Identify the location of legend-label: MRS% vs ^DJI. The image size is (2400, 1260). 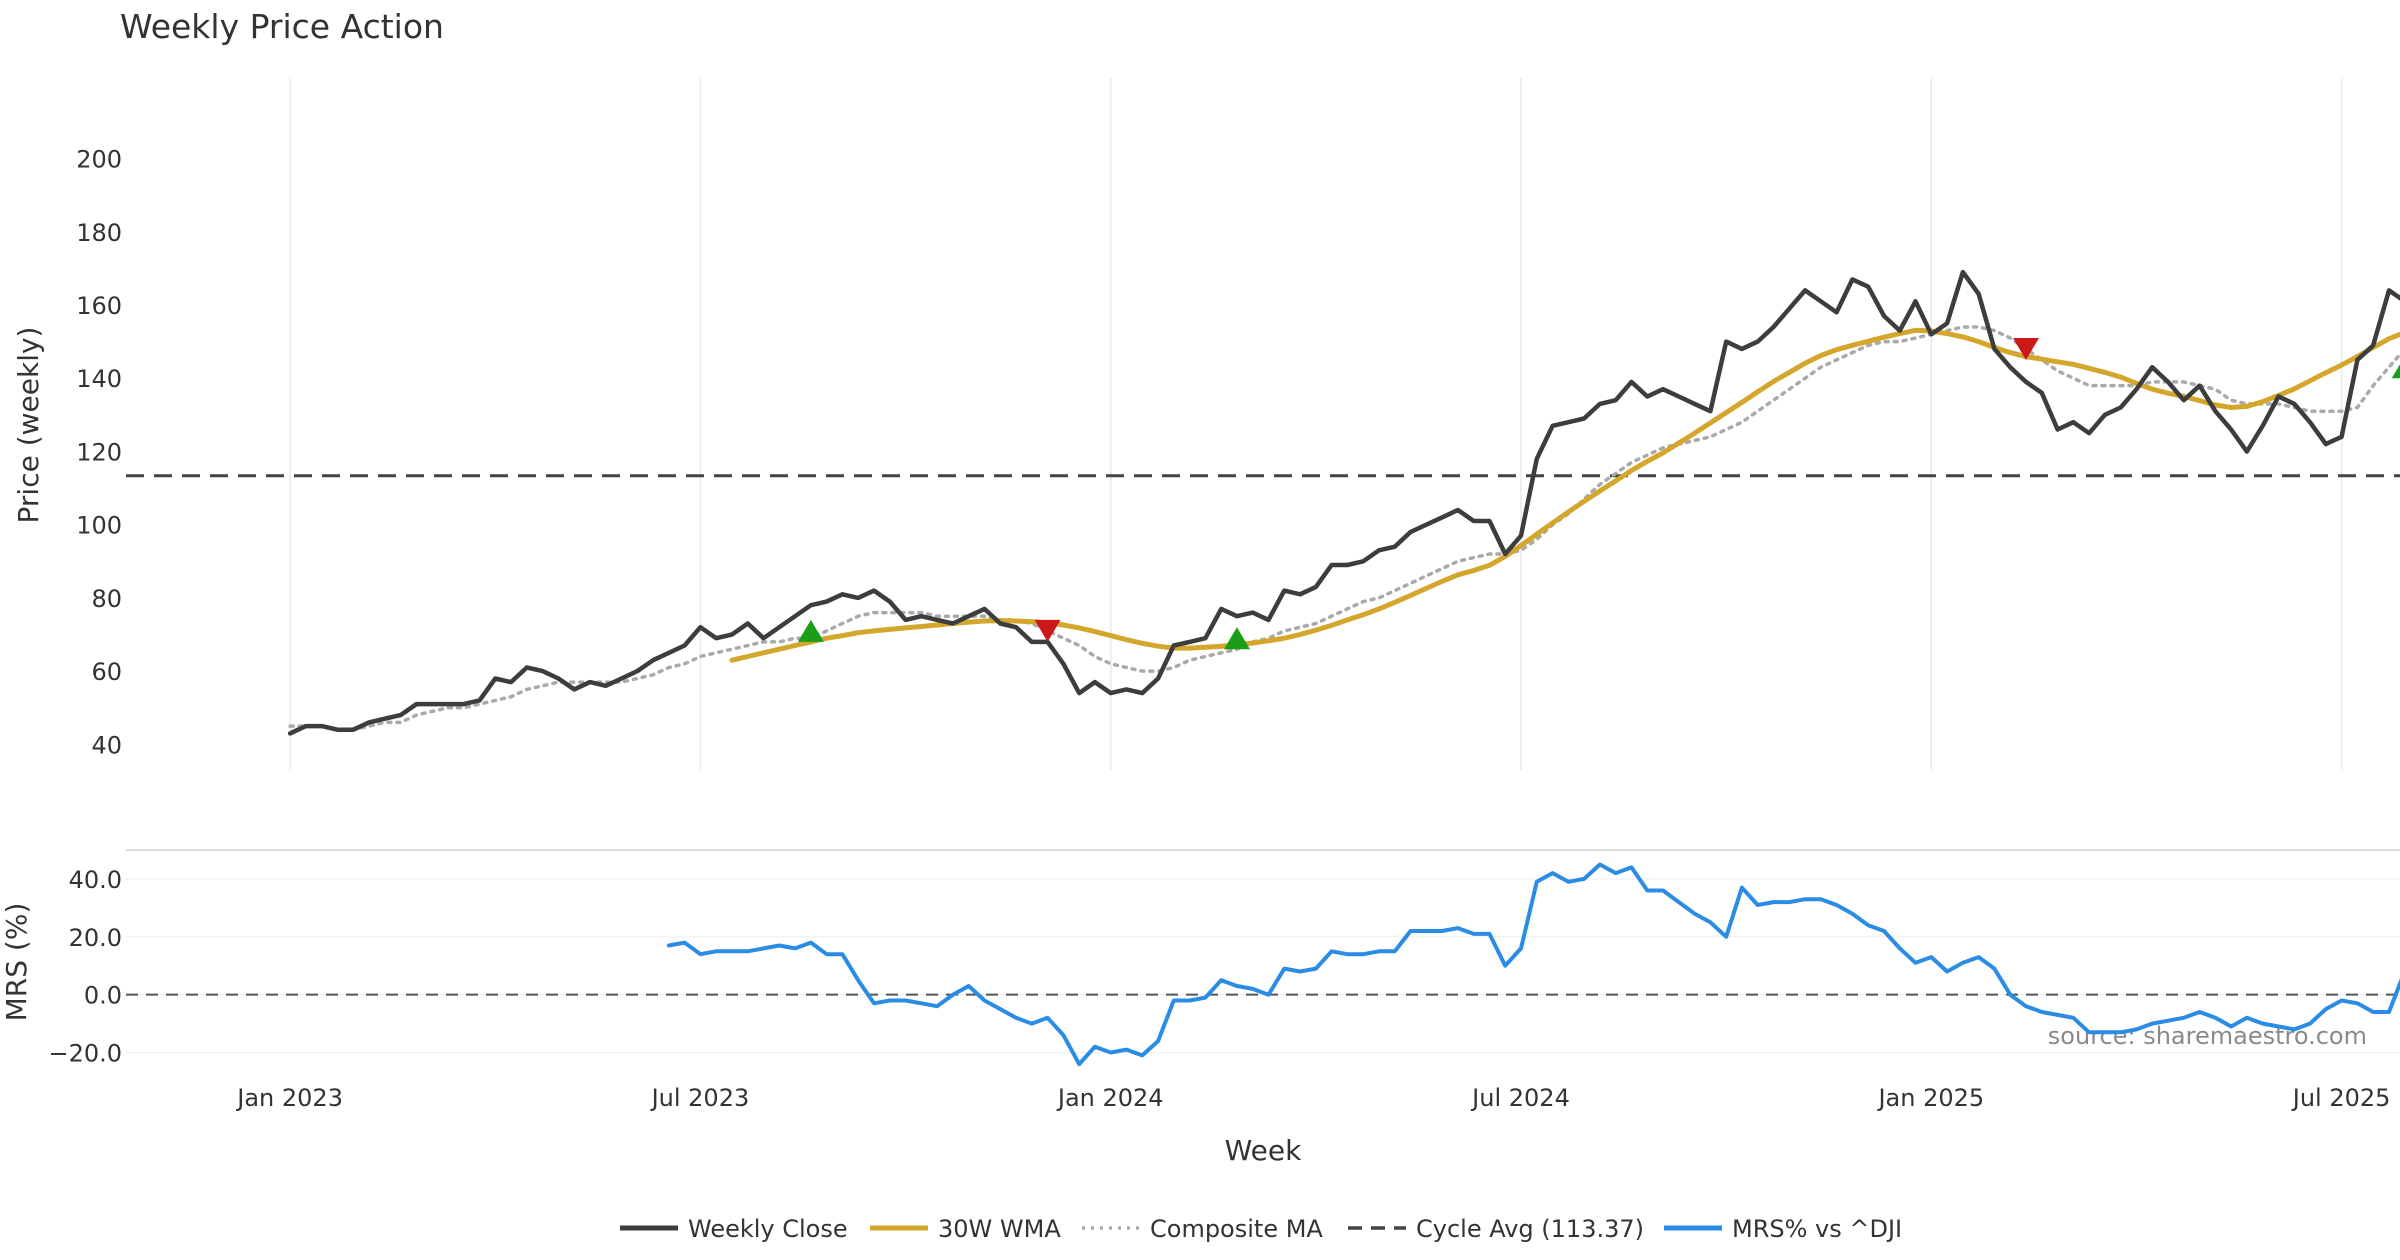
(1817, 1229).